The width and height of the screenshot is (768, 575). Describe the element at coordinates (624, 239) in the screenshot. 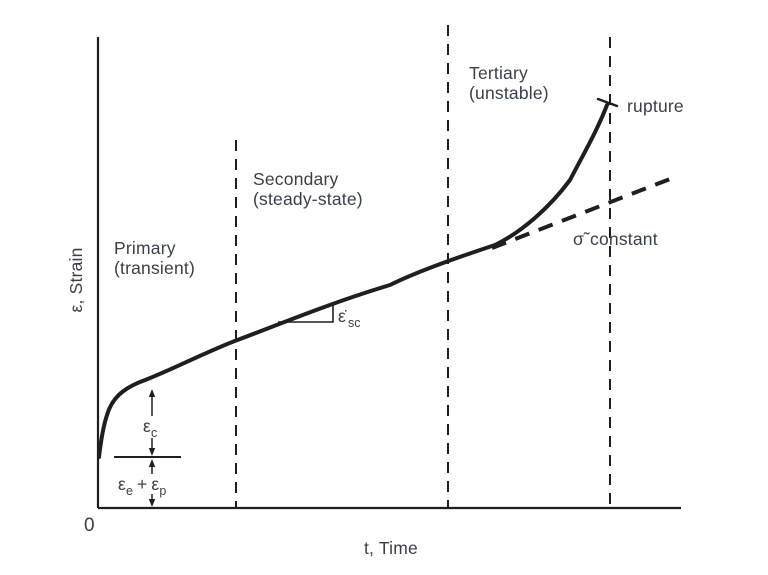

I see `sigma-constant-text: constant` at that location.